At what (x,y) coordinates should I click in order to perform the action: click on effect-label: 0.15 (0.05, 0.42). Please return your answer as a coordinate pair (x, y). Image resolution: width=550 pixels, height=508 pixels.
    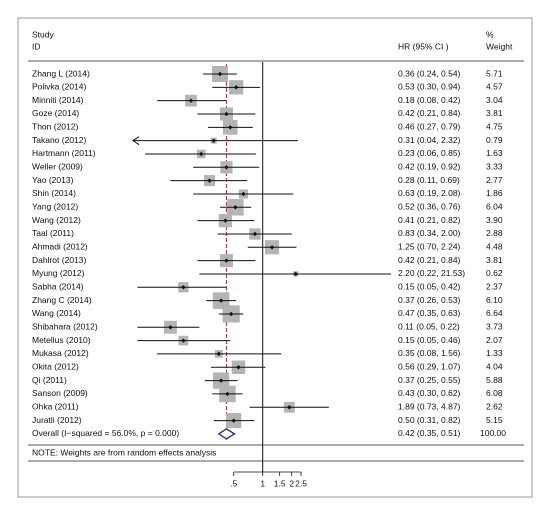
    Looking at the image, I should click on (429, 287).